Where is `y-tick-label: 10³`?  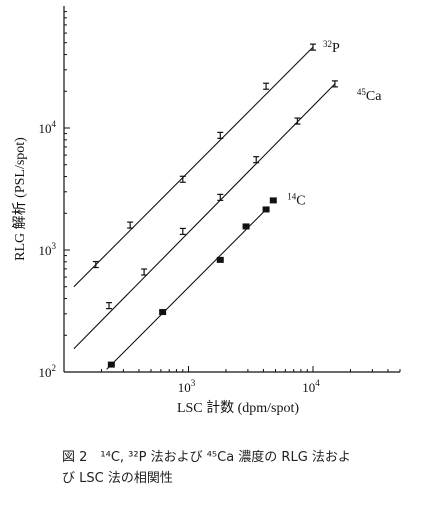 y-tick-label: 10³ is located at coordinates (48, 249).